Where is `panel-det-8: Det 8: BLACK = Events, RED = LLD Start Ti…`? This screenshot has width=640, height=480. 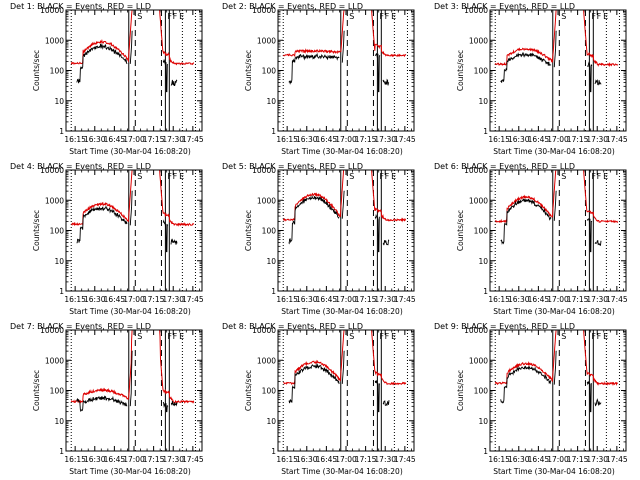
panel-det-8: Det 8: BLACK = Events, RED = LLD Start Ti… is located at coordinates (319, 399).